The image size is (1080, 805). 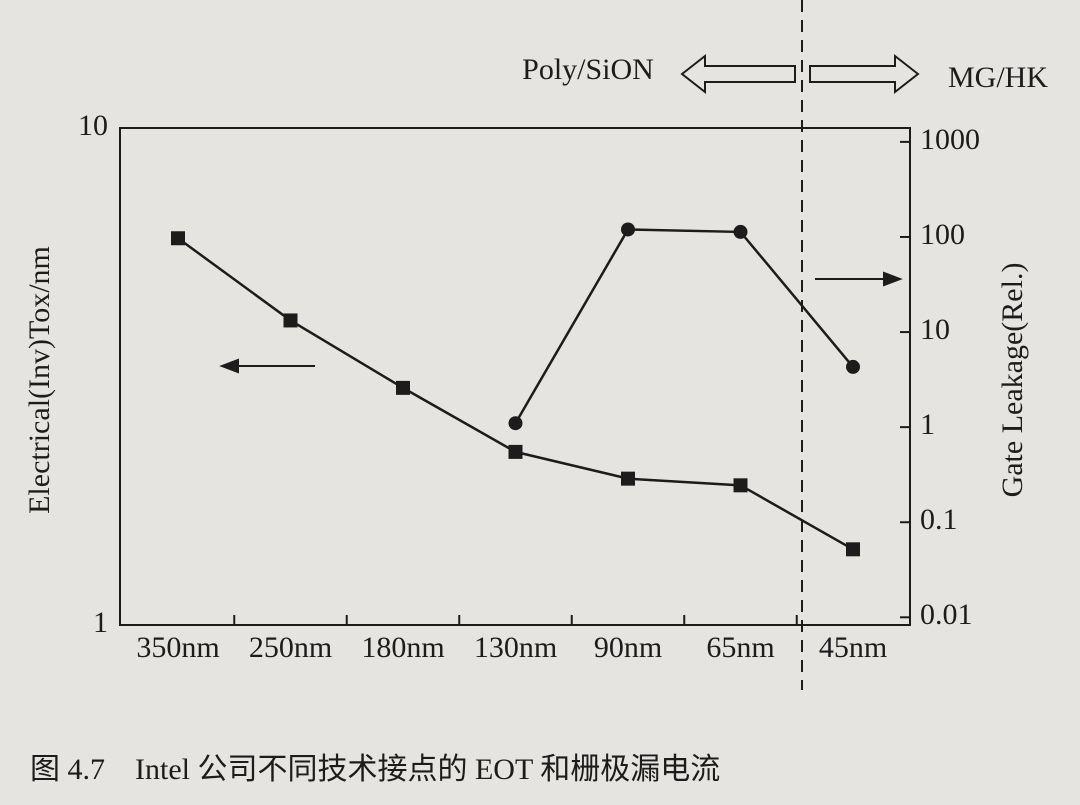 I want to click on x-tick-label: 180nm, so click(x=402, y=647).